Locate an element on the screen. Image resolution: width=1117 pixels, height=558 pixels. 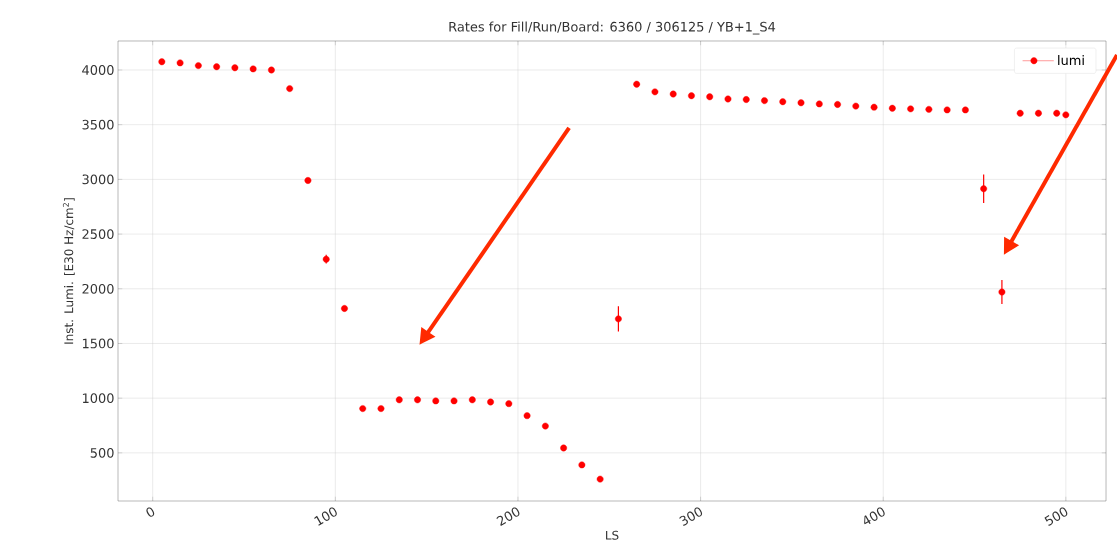
y-tick-label: 1500 is located at coordinates (98, 343).